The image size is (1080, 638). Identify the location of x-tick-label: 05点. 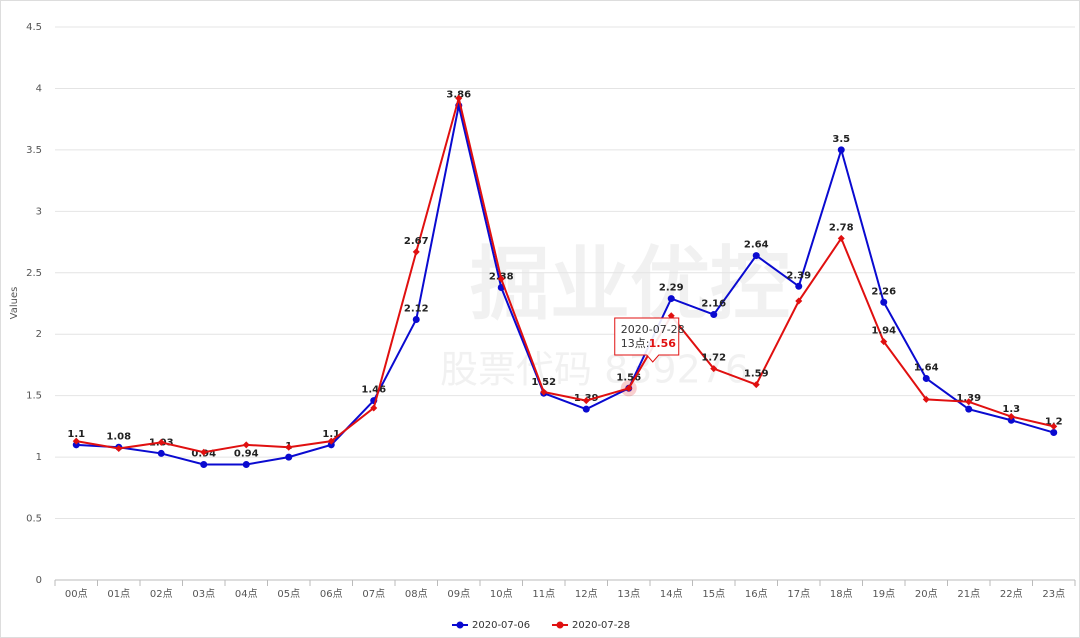
(288, 594).